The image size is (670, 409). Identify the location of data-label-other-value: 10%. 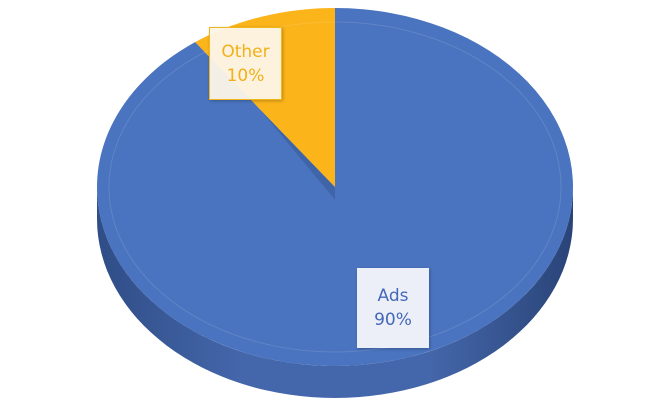
(245, 76).